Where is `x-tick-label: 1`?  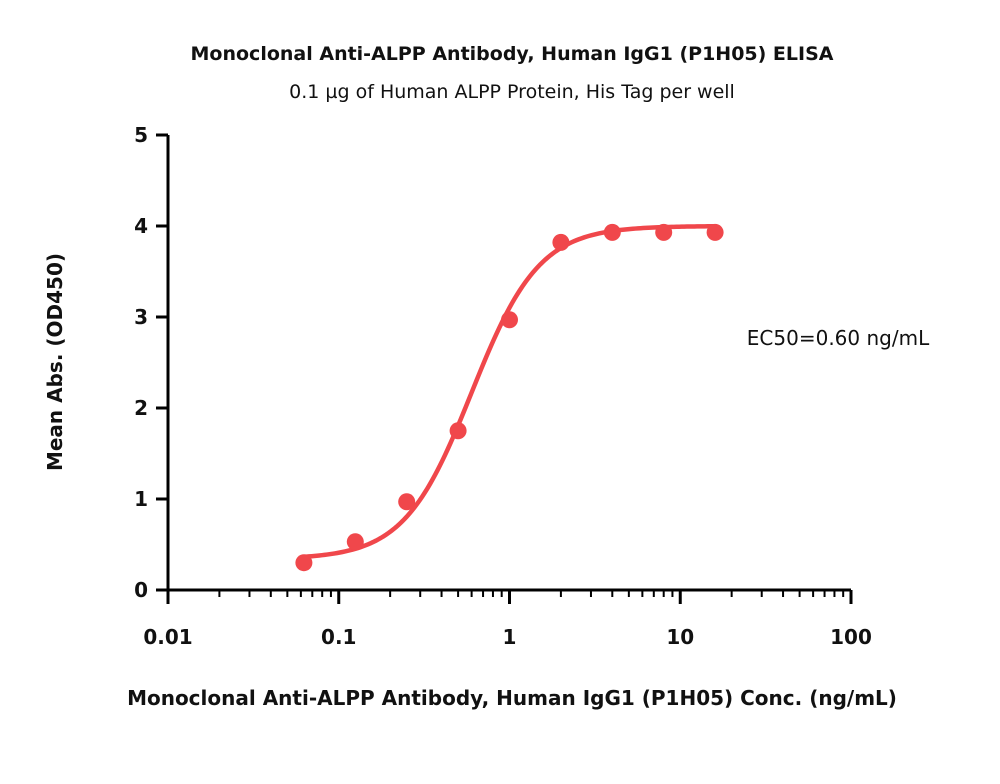 x-tick-label: 1 is located at coordinates (510, 637).